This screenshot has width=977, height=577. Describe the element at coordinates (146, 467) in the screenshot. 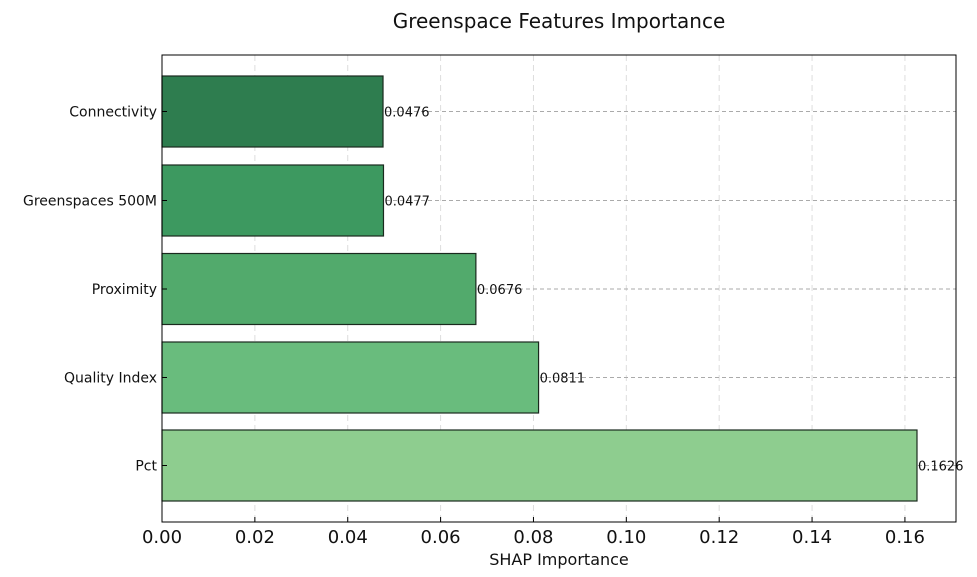

I see `category-label: Pct` at that location.